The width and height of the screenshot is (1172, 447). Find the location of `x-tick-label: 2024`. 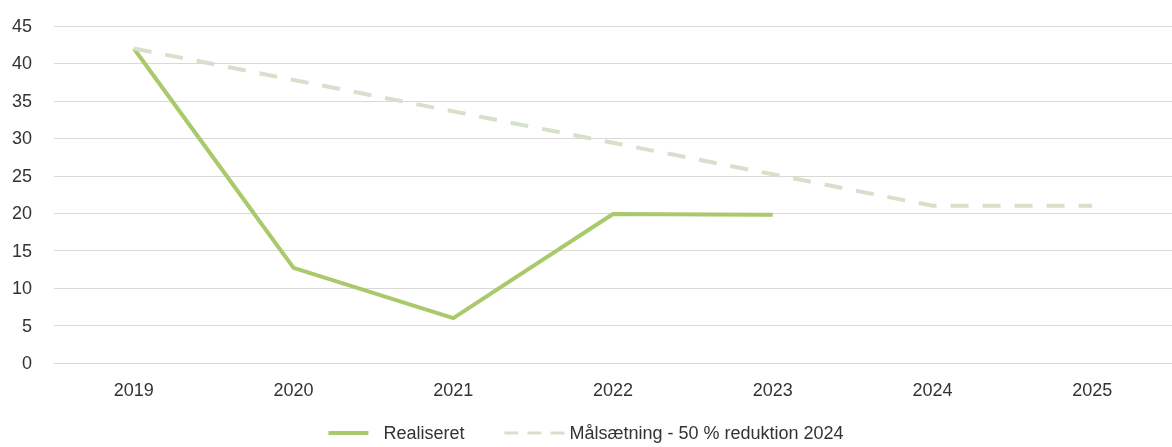

x-tick-label: 2024 is located at coordinates (932, 390).